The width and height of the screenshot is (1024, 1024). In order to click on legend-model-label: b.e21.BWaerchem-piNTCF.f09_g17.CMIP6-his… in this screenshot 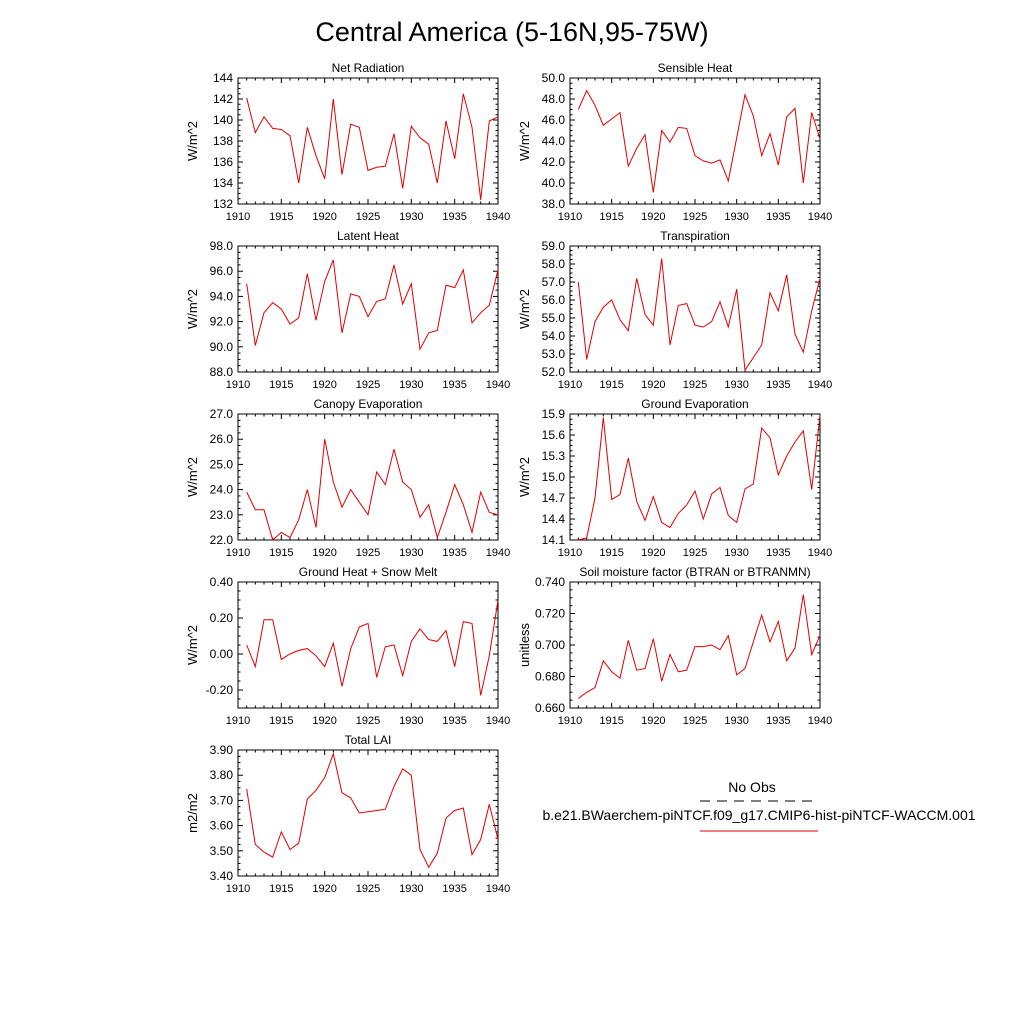, I will do `click(758, 815)`.